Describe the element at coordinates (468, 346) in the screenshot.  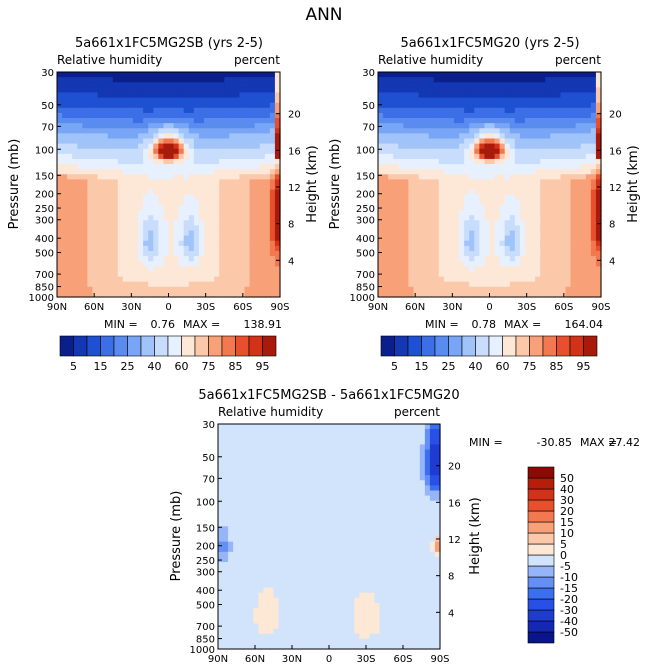
I see `colorbar-swatch` at that location.